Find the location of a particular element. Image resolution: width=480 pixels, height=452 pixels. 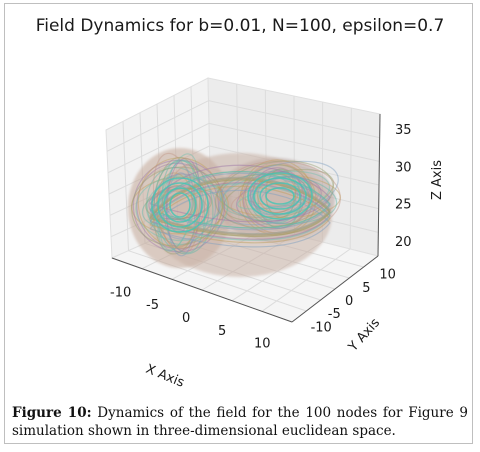

y-axis-label: Y Axis is located at coordinates (364, 335).